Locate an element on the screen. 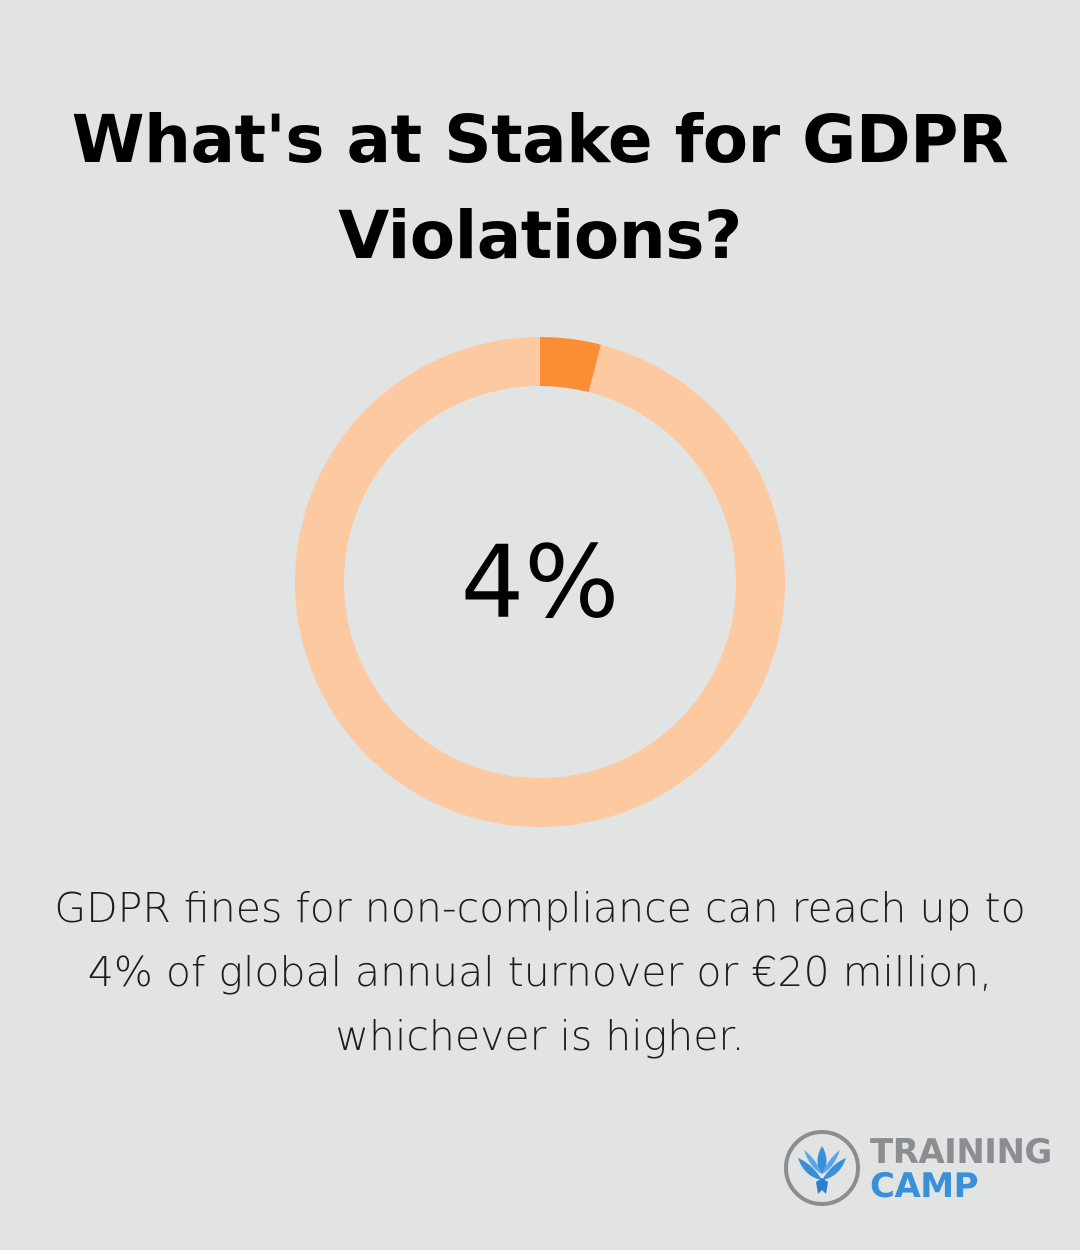  training-camp-logo: TRAINING CAMP is located at coordinates (917, 1169).